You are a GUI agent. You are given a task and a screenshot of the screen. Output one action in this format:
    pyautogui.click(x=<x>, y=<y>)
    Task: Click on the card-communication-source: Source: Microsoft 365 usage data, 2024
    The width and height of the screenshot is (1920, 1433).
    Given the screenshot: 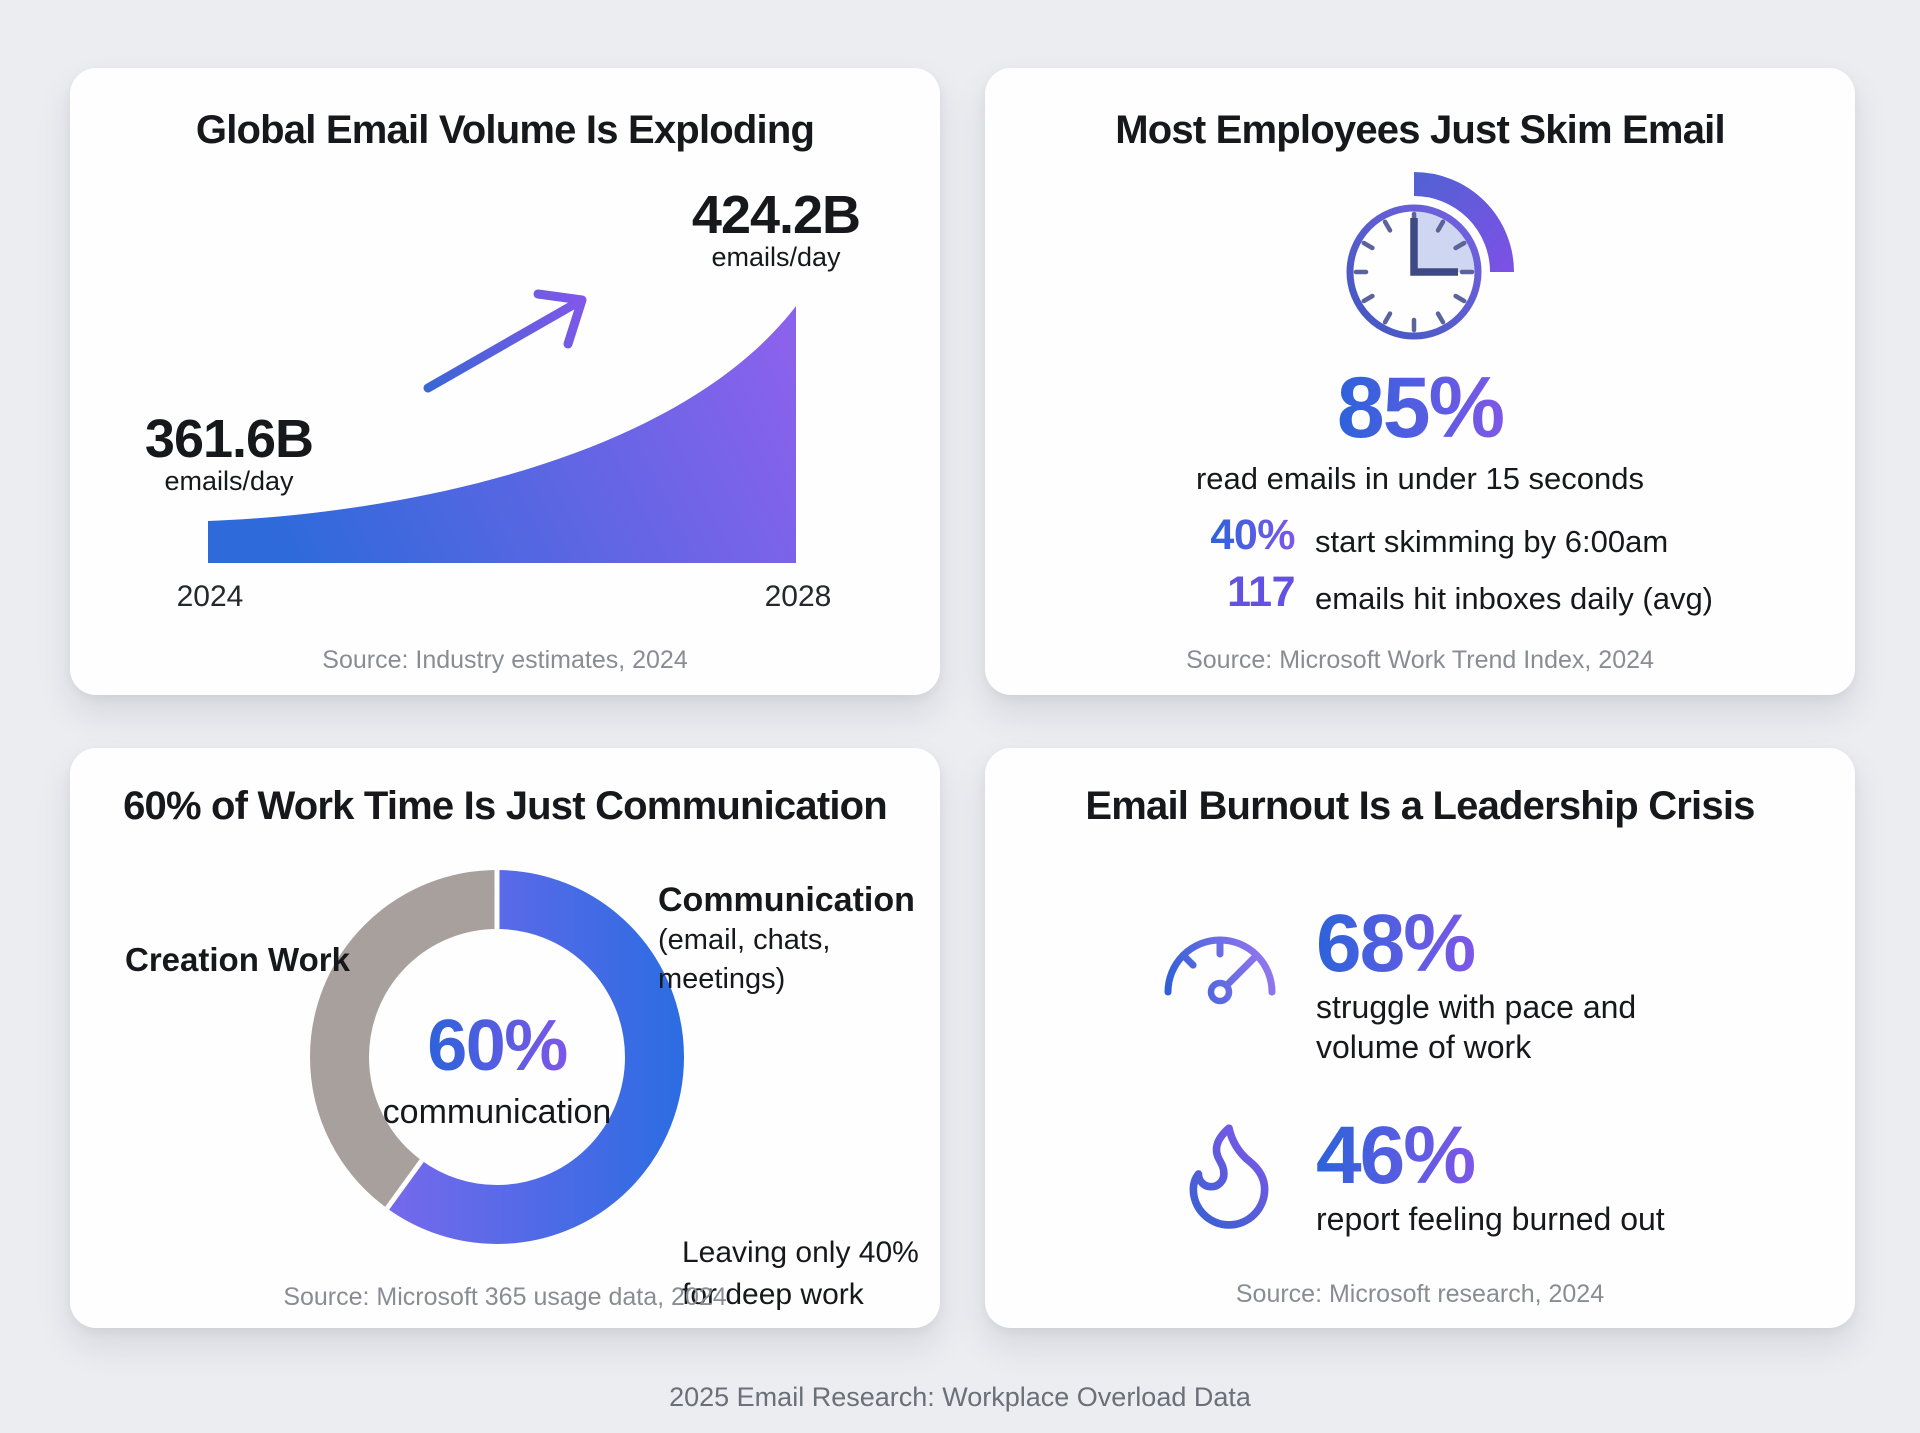 What is the action you would take?
    pyautogui.click(x=505, y=1297)
    